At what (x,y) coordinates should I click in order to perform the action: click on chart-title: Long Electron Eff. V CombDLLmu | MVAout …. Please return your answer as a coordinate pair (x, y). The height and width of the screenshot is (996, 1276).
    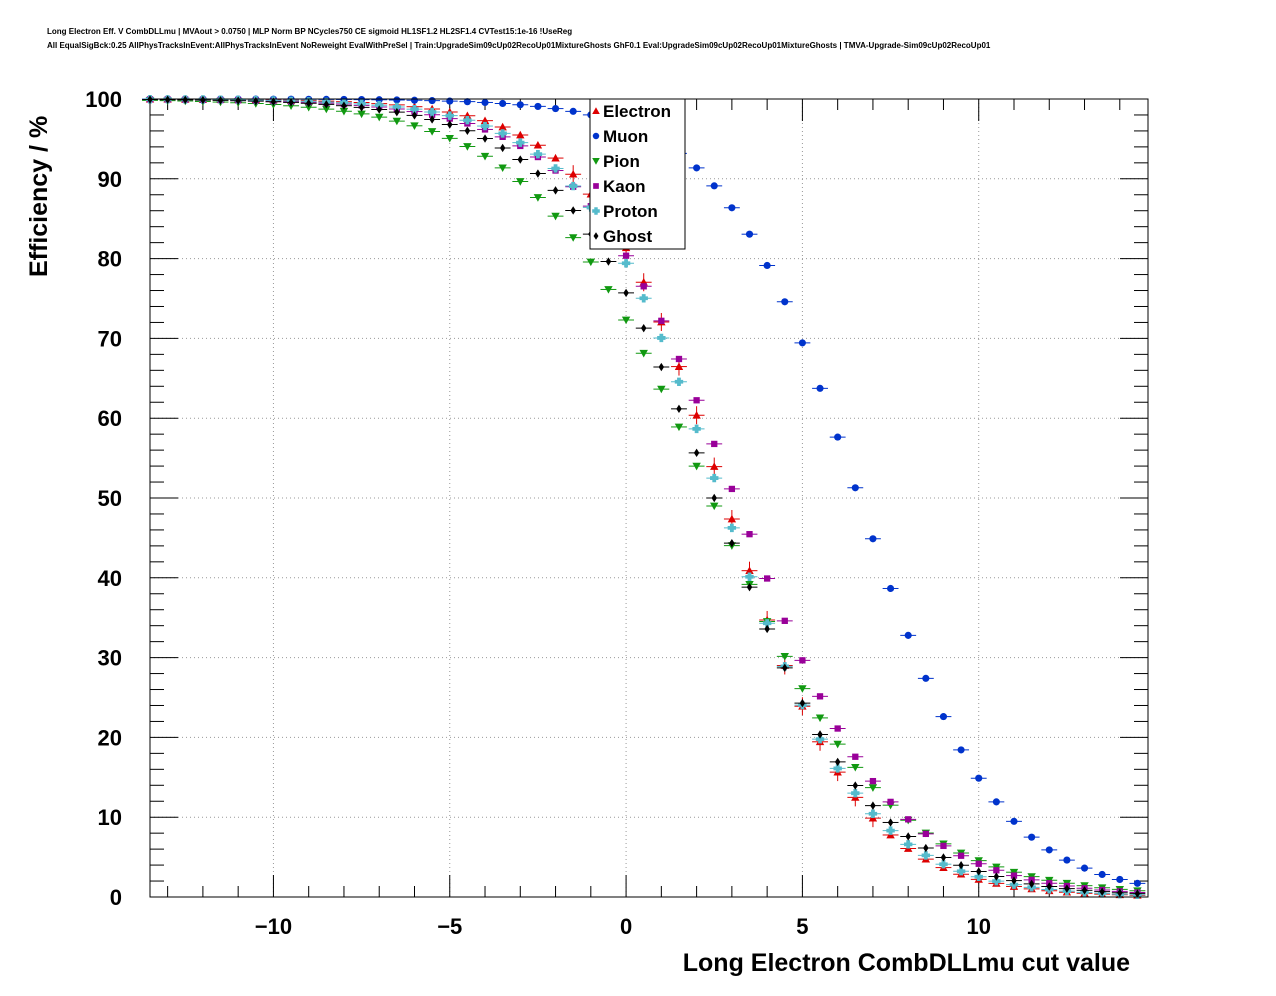
    Looking at the image, I should click on (310, 31).